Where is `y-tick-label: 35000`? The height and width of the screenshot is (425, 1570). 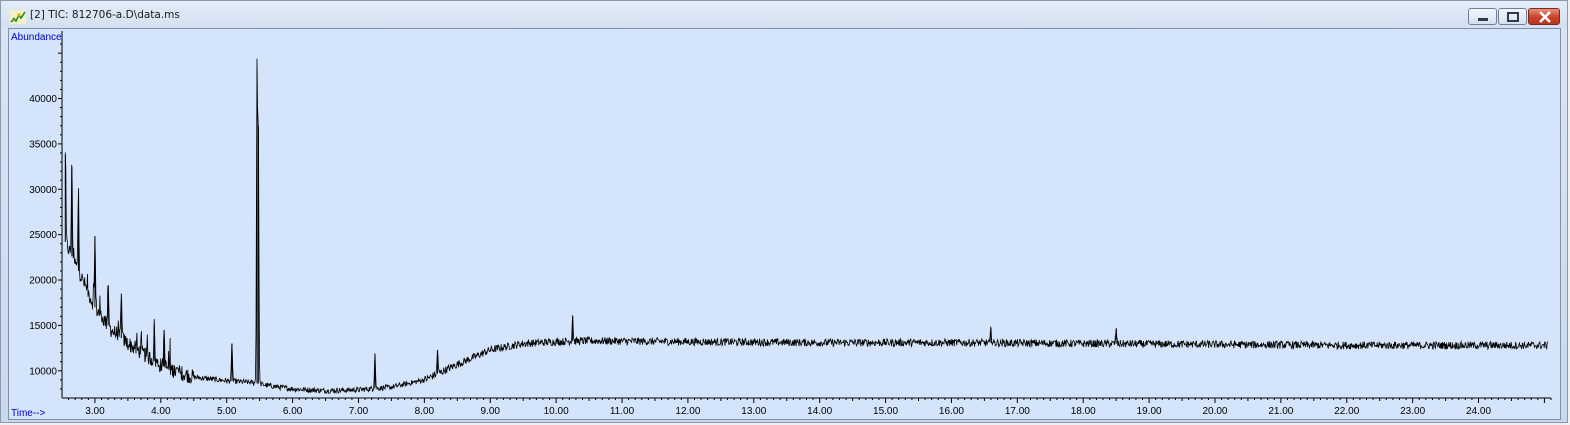 y-tick-label: 35000 is located at coordinates (43, 144).